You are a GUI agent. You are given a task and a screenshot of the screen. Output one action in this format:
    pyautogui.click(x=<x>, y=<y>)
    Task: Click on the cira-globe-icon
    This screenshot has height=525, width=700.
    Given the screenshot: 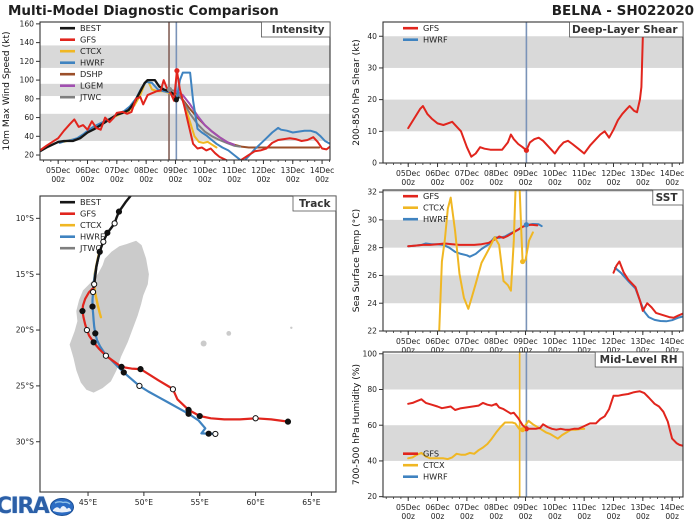 What is the action you would take?
    pyautogui.click(x=62, y=506)
    